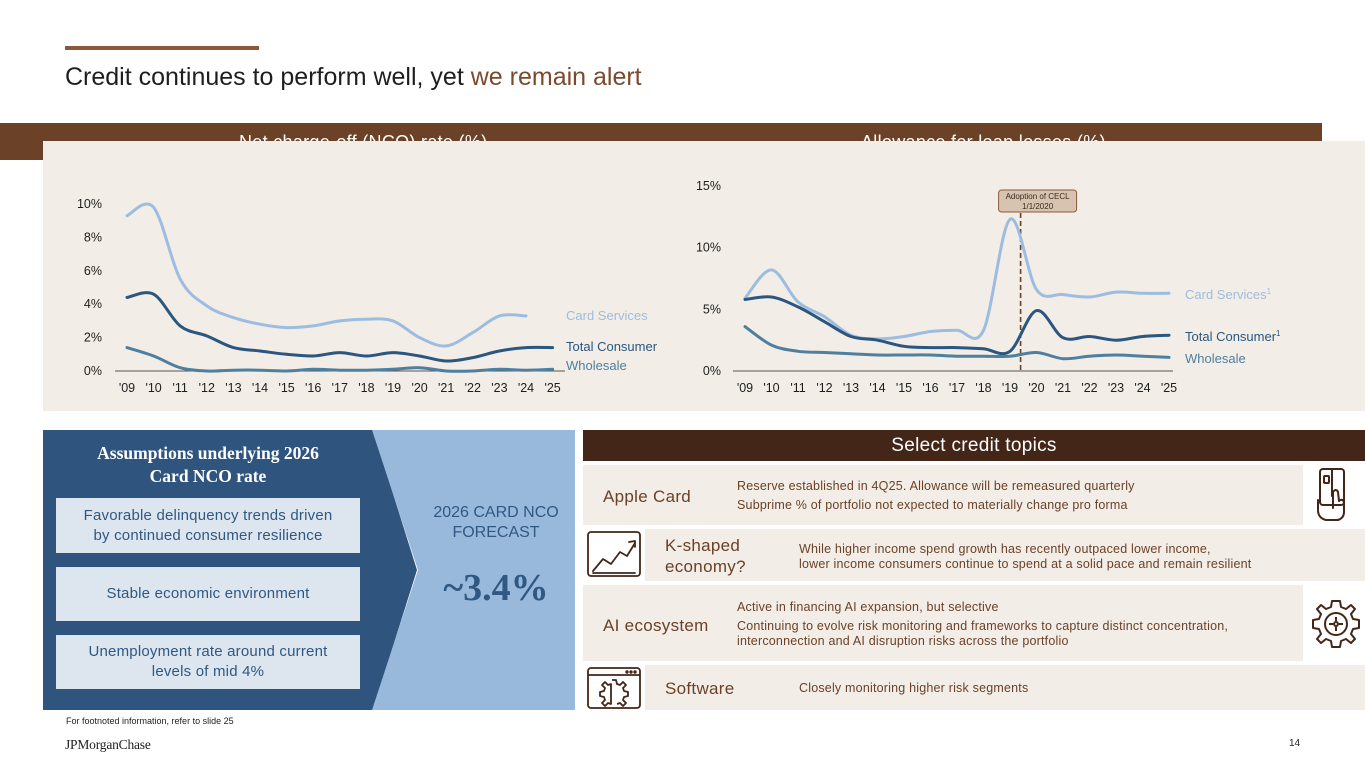 The image size is (1365, 768). Describe the element at coordinates (162, 48) in the screenshot. I see `title-accent-line` at that location.